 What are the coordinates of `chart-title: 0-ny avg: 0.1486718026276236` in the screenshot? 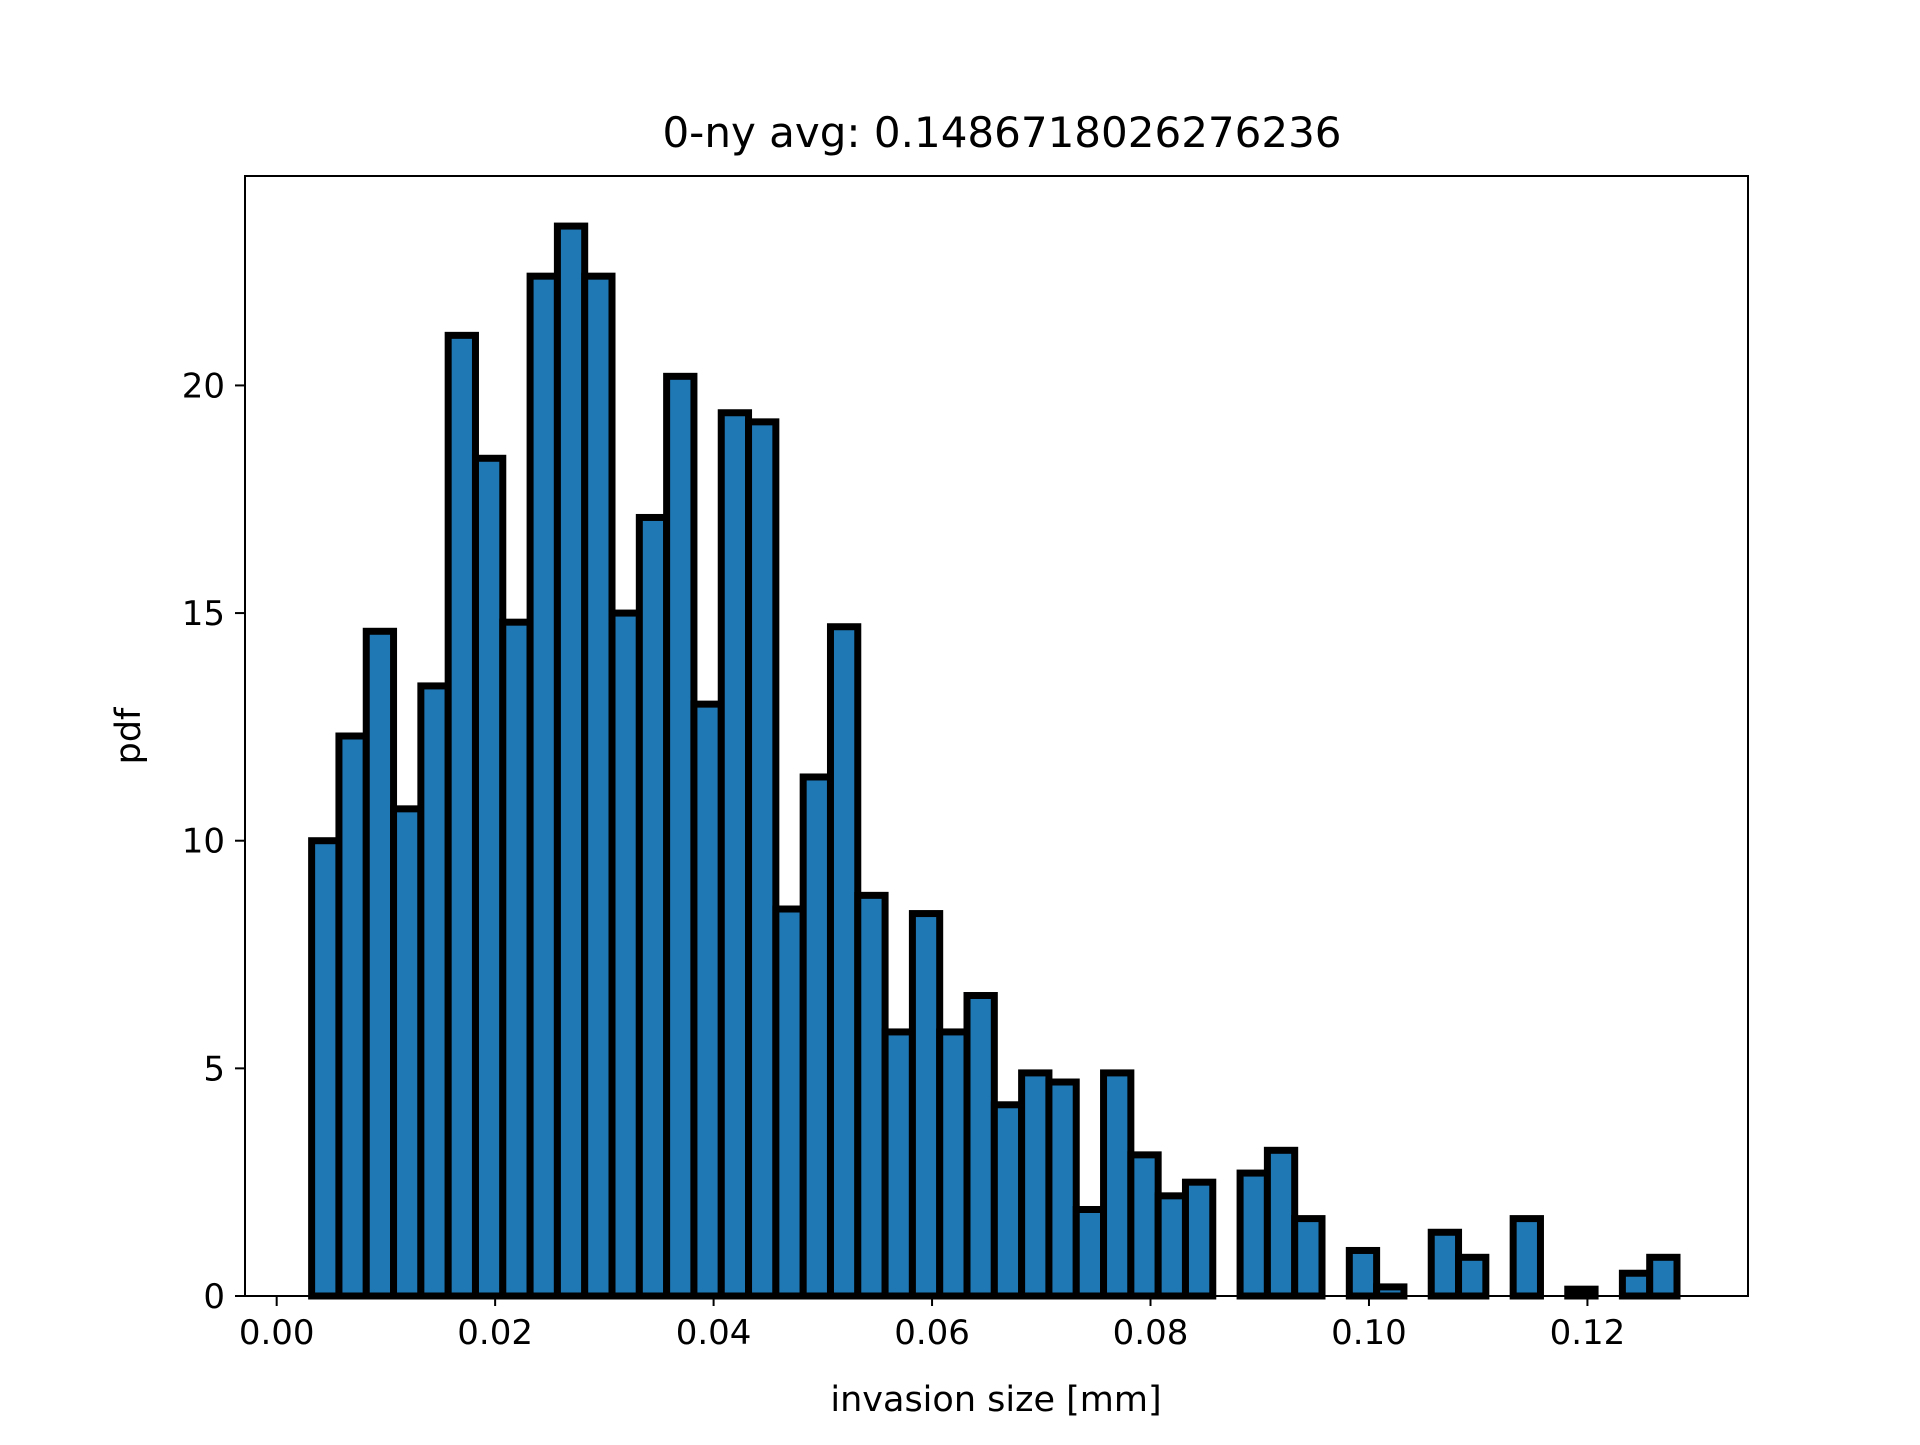 It's located at (1001, 132).